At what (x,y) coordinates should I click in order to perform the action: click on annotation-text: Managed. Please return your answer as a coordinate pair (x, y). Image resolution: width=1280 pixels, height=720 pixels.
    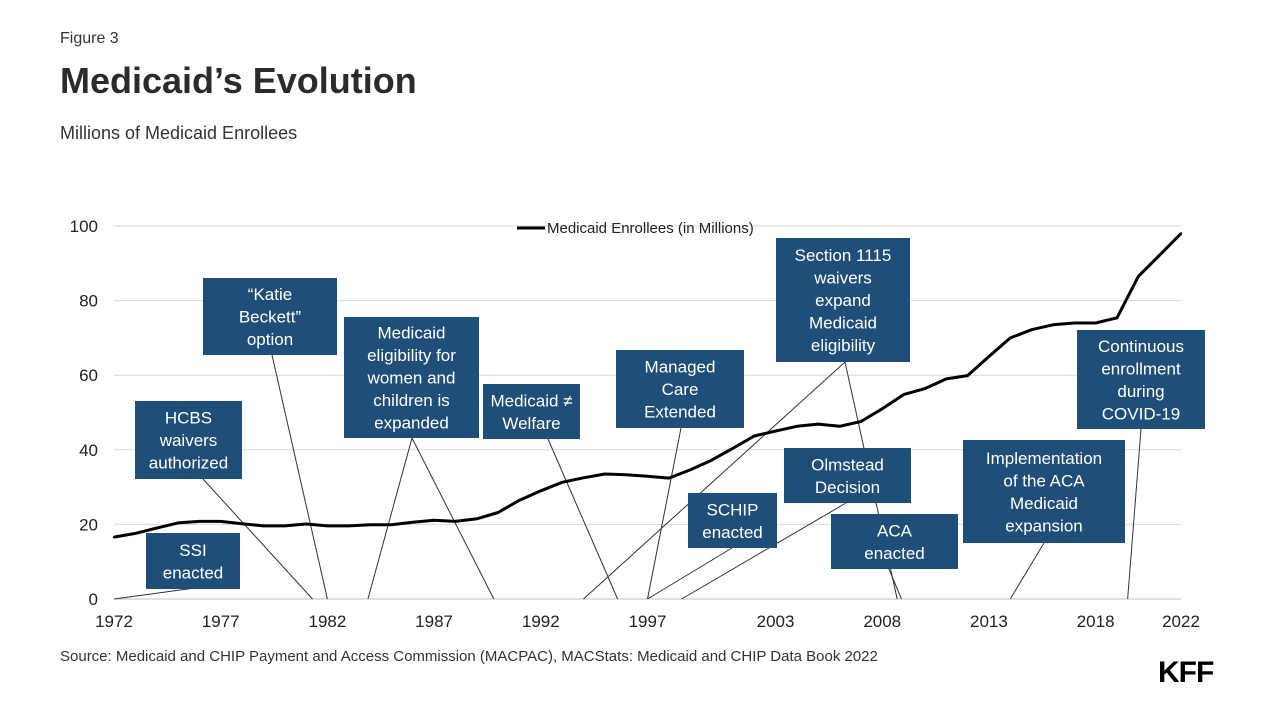
    Looking at the image, I should click on (680, 367).